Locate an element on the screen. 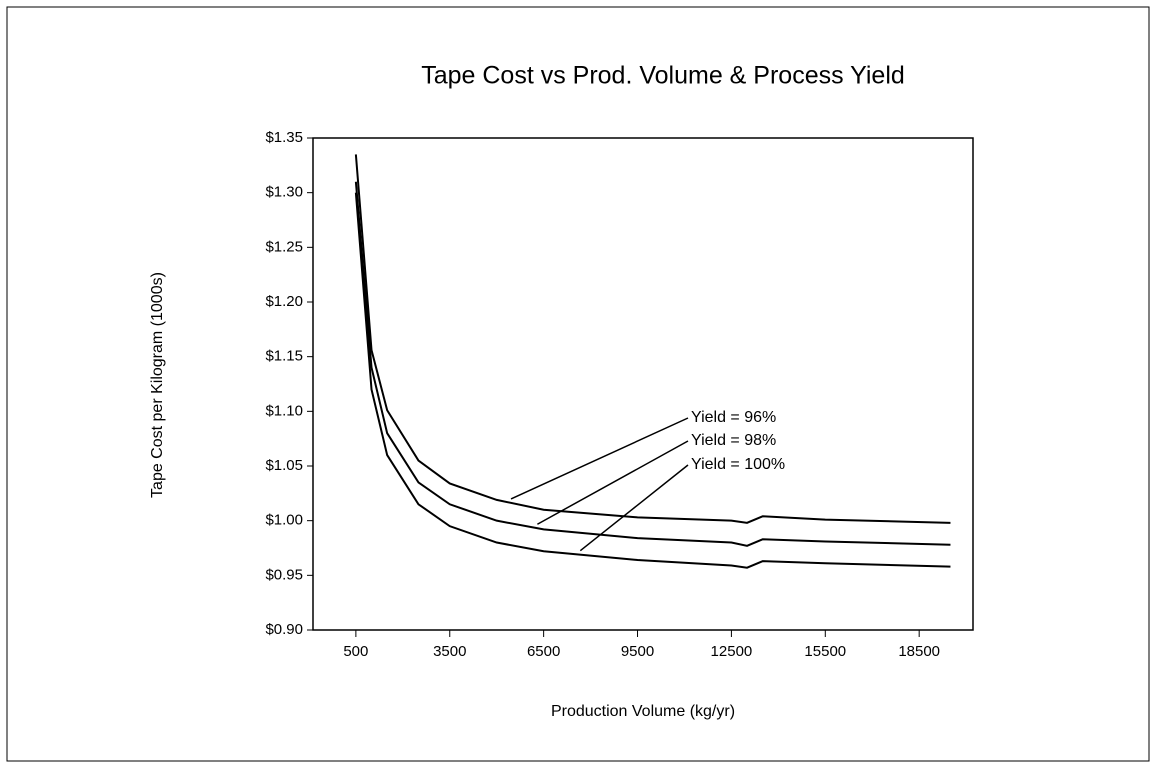 Image resolution: width=1154 pixels, height=772 pixels. x-tick-label: 9500 is located at coordinates (637, 651).